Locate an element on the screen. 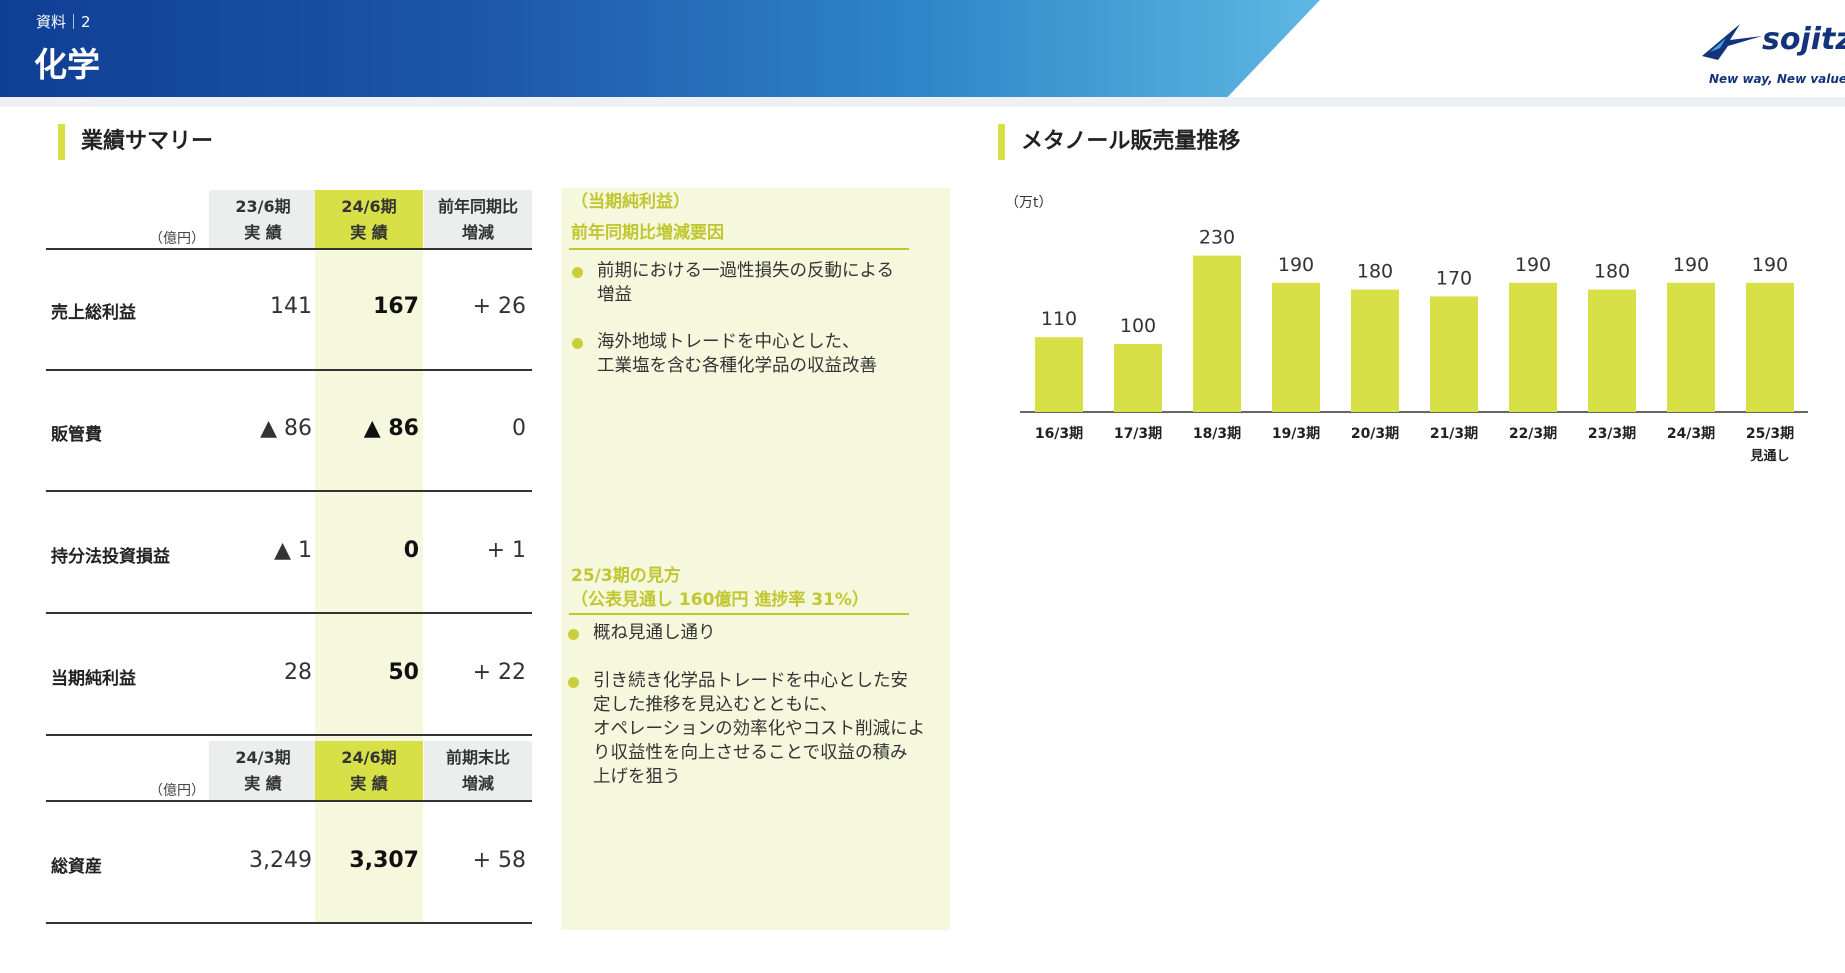 Image resolution: width=1845 pixels, height=973 pixels. table2-header-prev-period: 24/3期 is located at coordinates (263, 757).